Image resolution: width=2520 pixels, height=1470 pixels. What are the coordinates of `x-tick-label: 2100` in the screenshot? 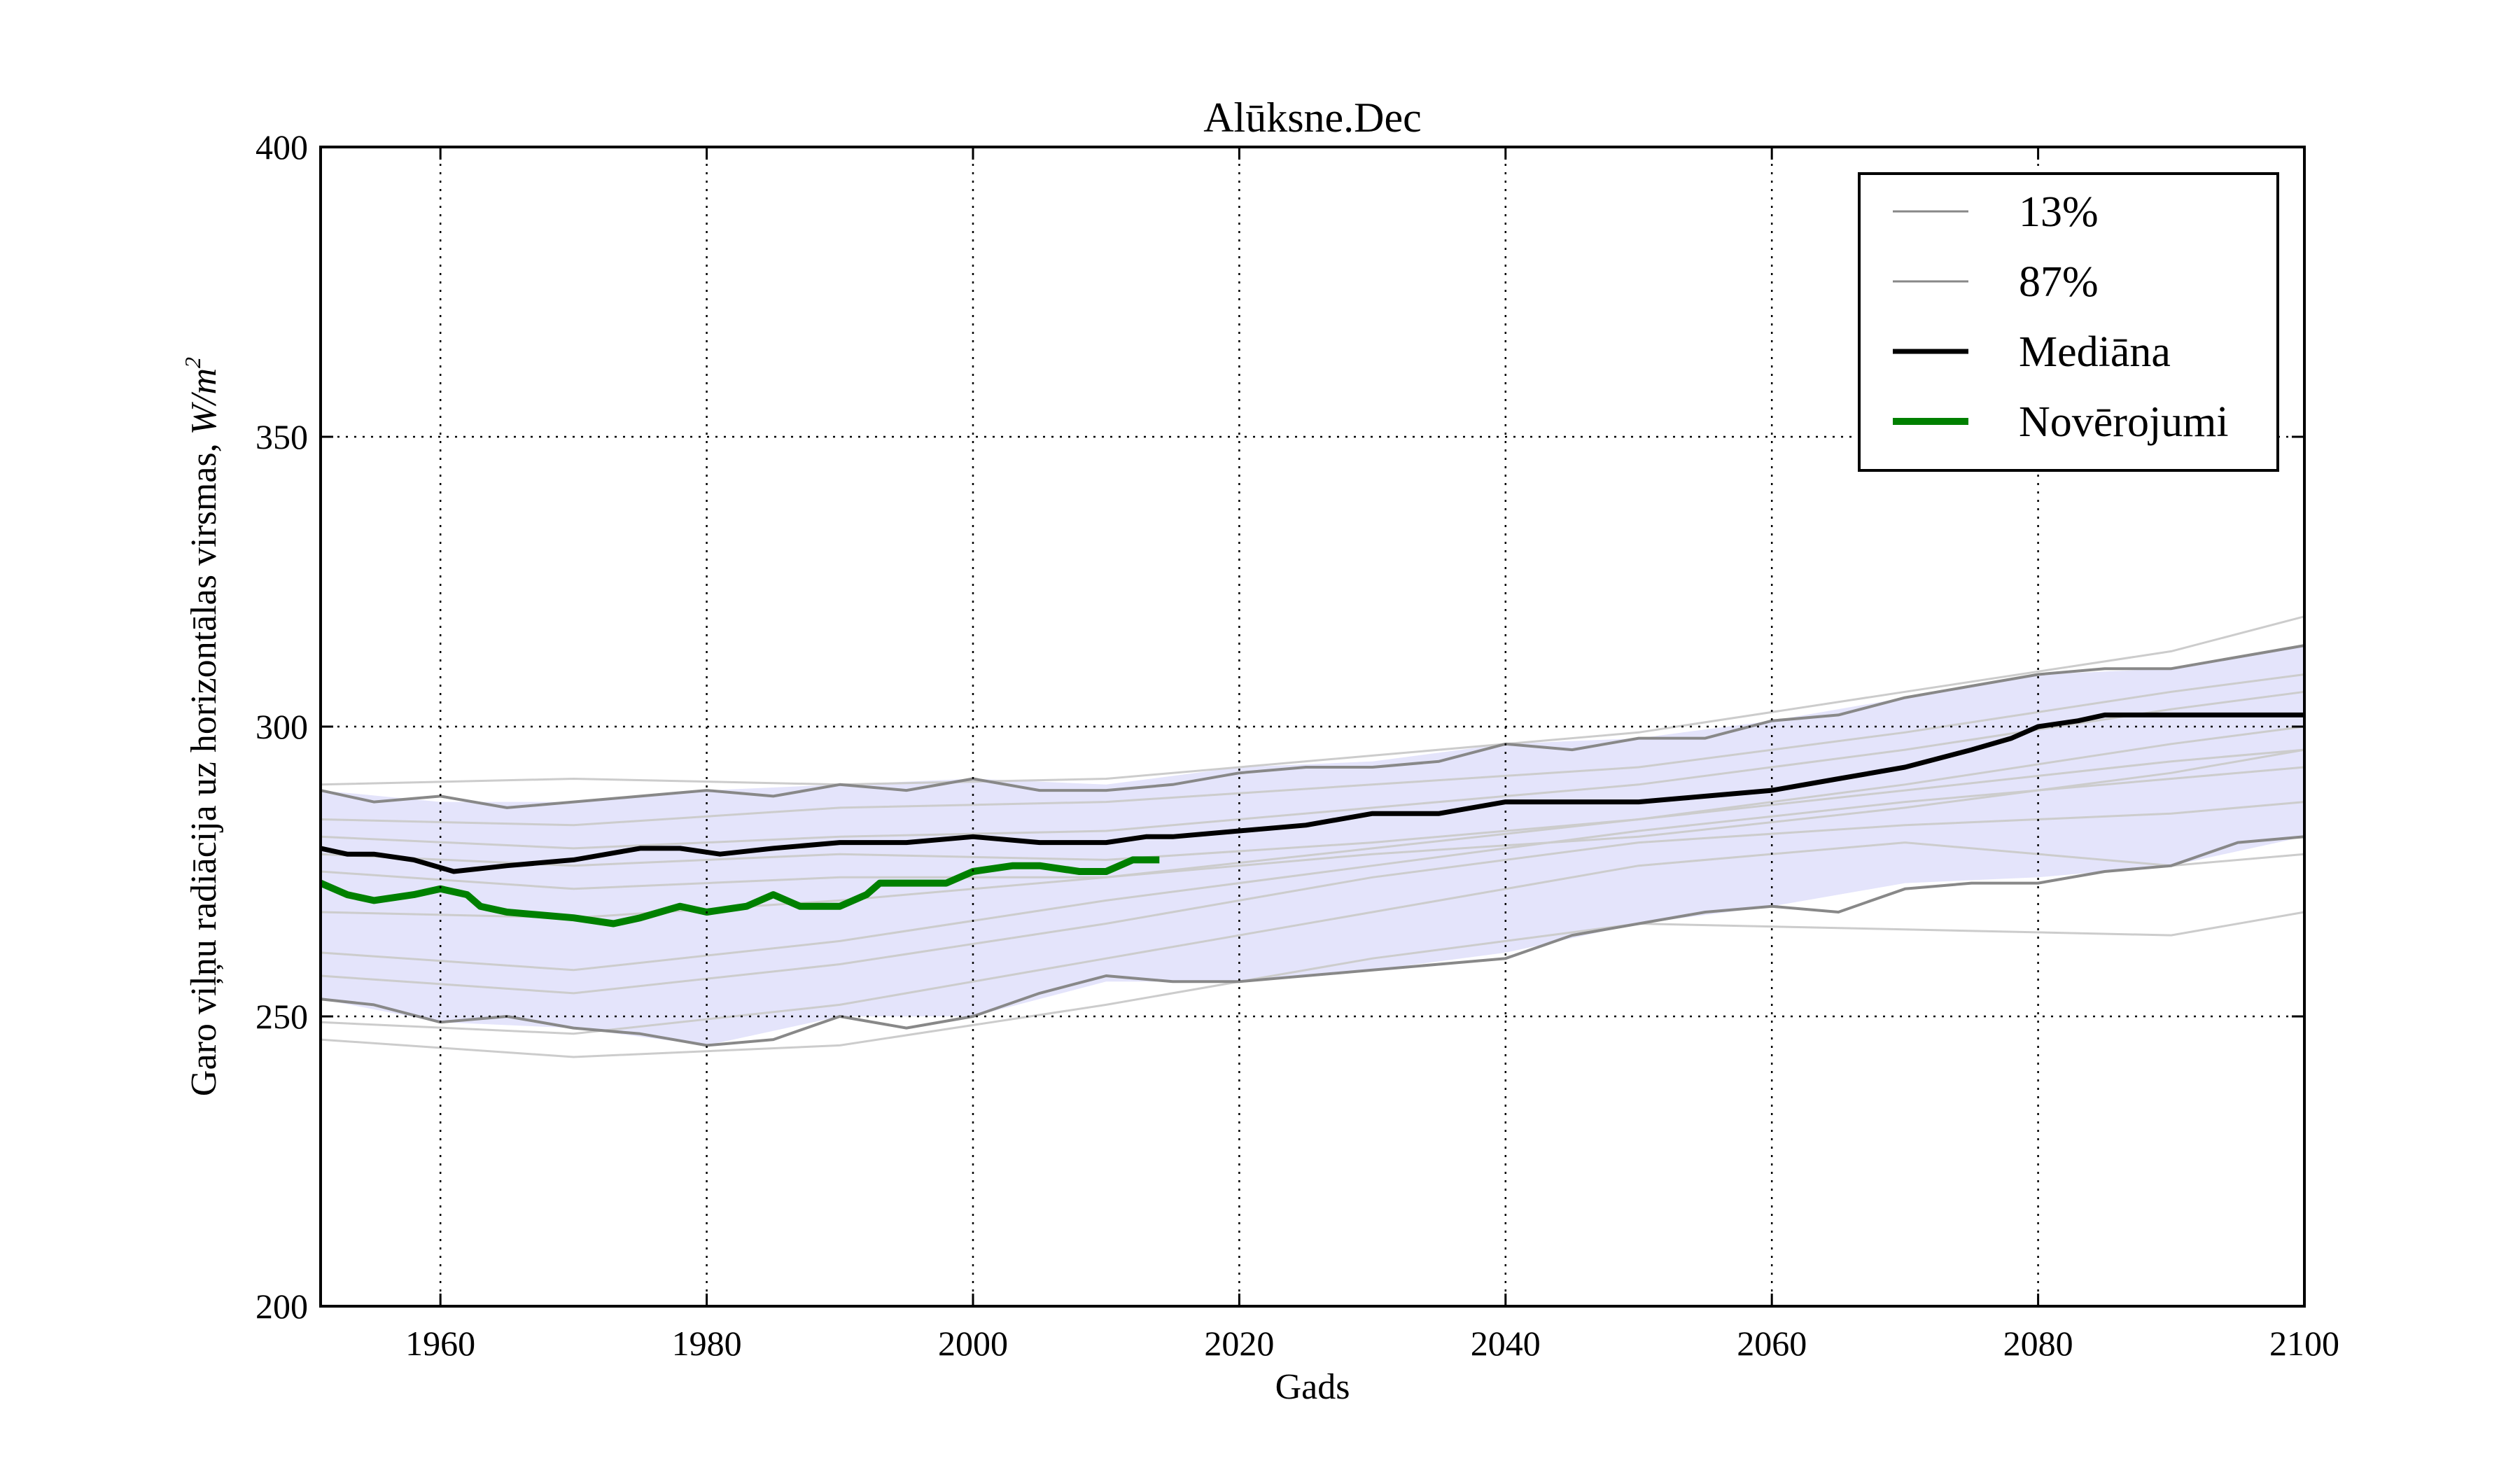 It's located at (2304, 1343).